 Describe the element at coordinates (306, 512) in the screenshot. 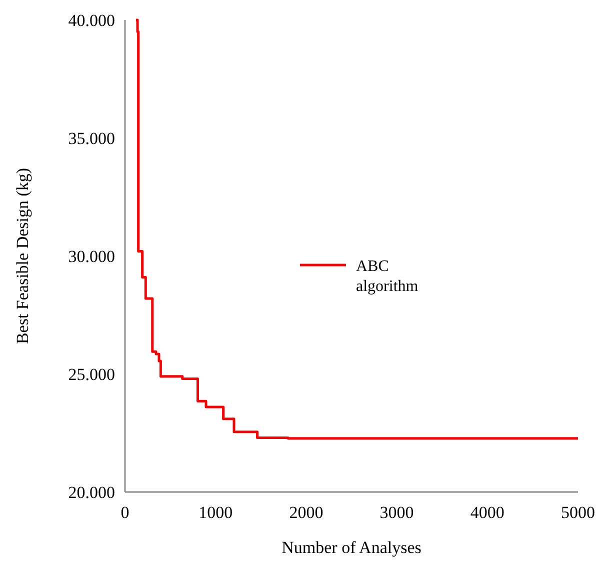

I see `x-tick-label: 2000` at that location.